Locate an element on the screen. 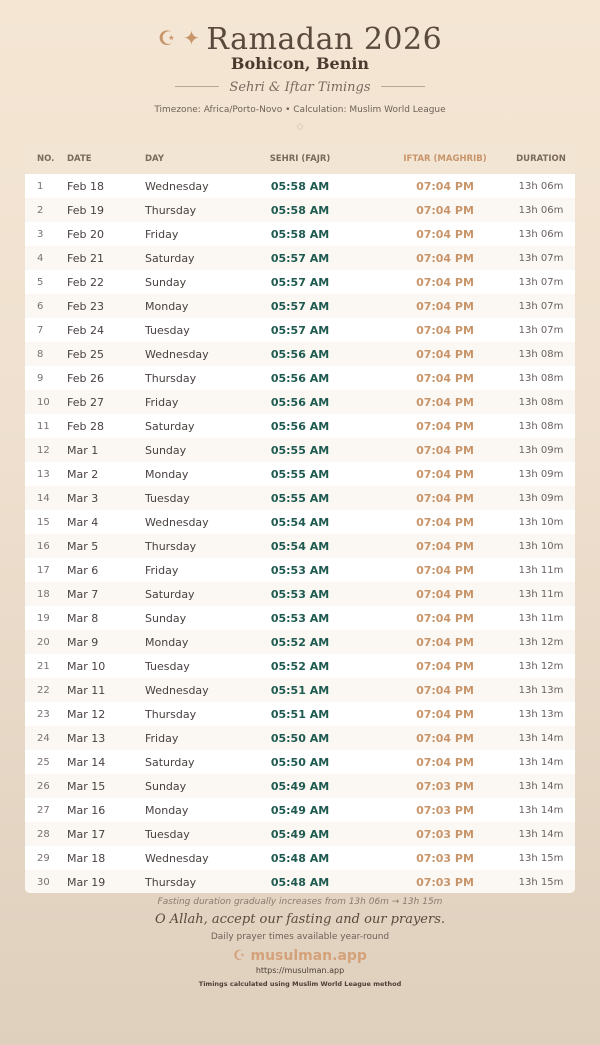  table-row: 6 Feb 23 Monday 05:57 AM 07:04 PM 13h 07m is located at coordinates (300, 306).